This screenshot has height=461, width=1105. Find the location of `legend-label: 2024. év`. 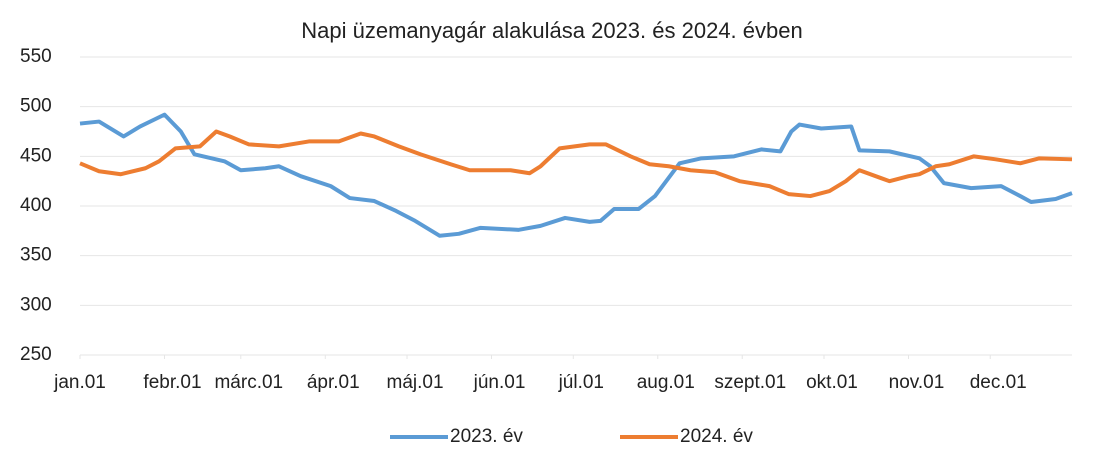

legend-label: 2024. év is located at coordinates (716, 436).